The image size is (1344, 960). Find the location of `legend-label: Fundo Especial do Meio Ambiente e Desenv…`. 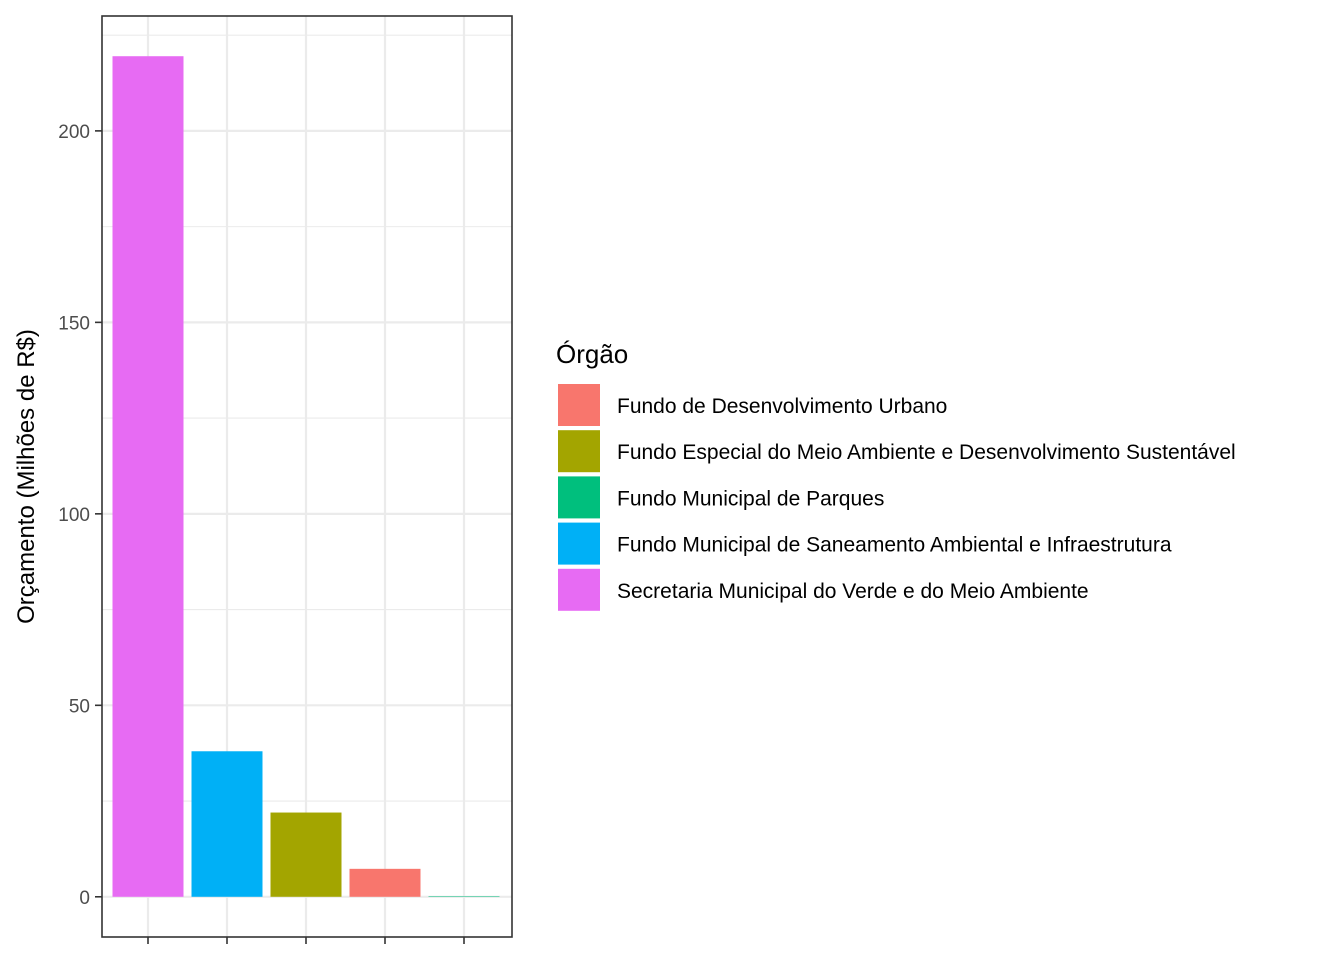

legend-label: Fundo Especial do Meio Ambiente e Desenv… is located at coordinates (926, 452).